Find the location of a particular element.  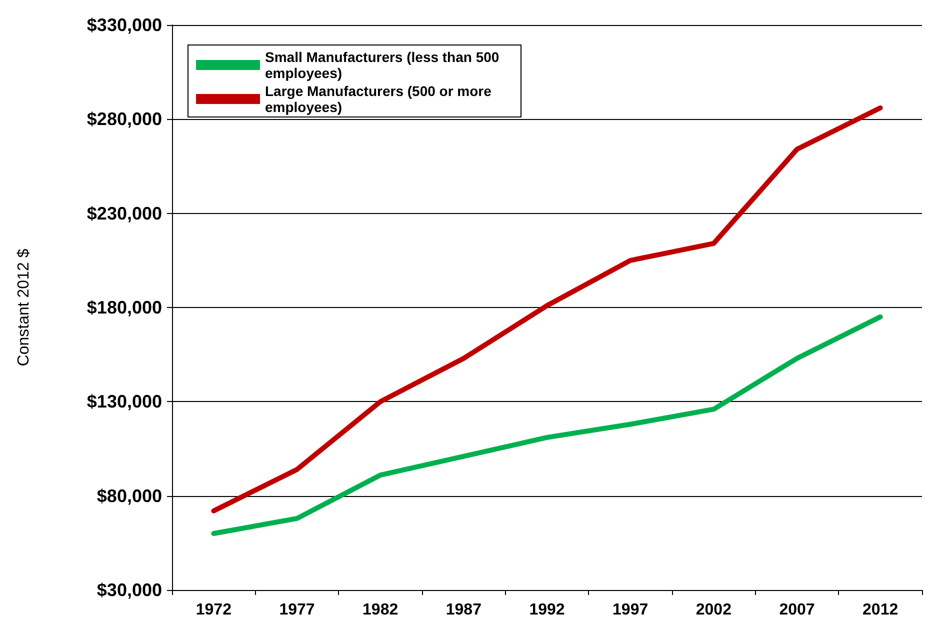

x-tick-label: 1972 is located at coordinates (214, 610).